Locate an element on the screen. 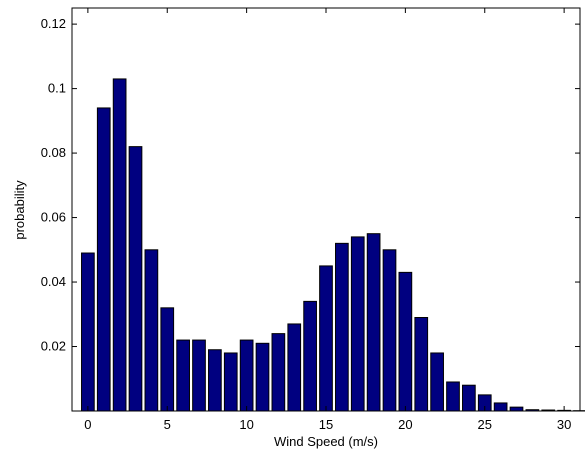 The width and height of the screenshot is (585, 455). y-axis-label: probability is located at coordinates (19, 210).